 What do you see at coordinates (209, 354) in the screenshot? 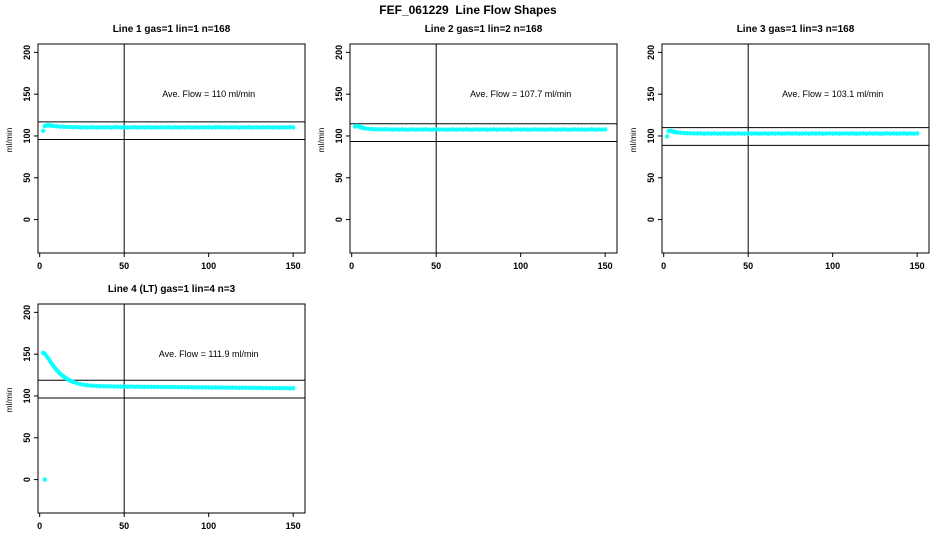
I see `ave-flow-annotation: Ave. Flow = 111.9 ml/min` at bounding box center [209, 354].